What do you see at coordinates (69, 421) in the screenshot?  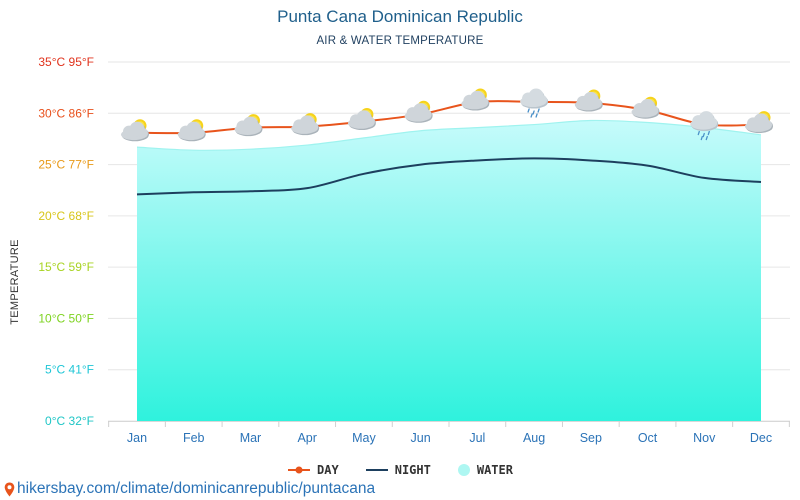 I see `y-tick-label: 0°C 32°F` at bounding box center [69, 421].